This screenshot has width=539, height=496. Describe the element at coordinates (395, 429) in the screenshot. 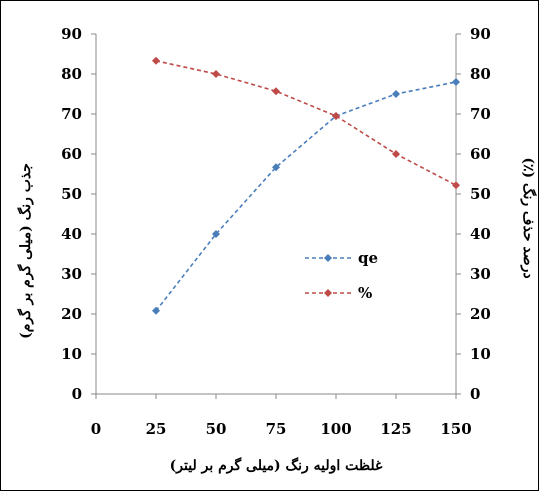

I see `x-tick-label: 125` at that location.